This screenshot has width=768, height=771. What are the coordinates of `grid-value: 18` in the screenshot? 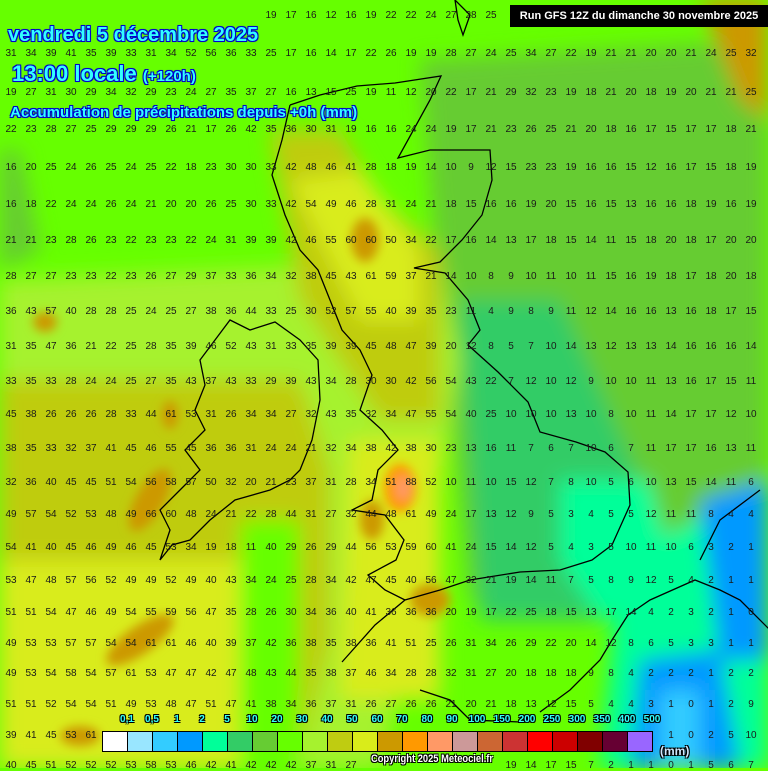 It's located at (711, 311).